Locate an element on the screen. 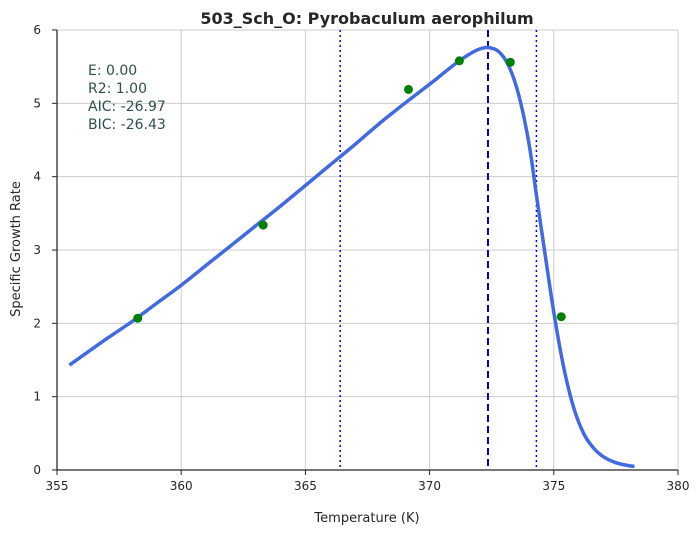 Image resolution: width=698 pixels, height=533 pixels. y-axis-label: Specific Growth Rate is located at coordinates (16, 249).